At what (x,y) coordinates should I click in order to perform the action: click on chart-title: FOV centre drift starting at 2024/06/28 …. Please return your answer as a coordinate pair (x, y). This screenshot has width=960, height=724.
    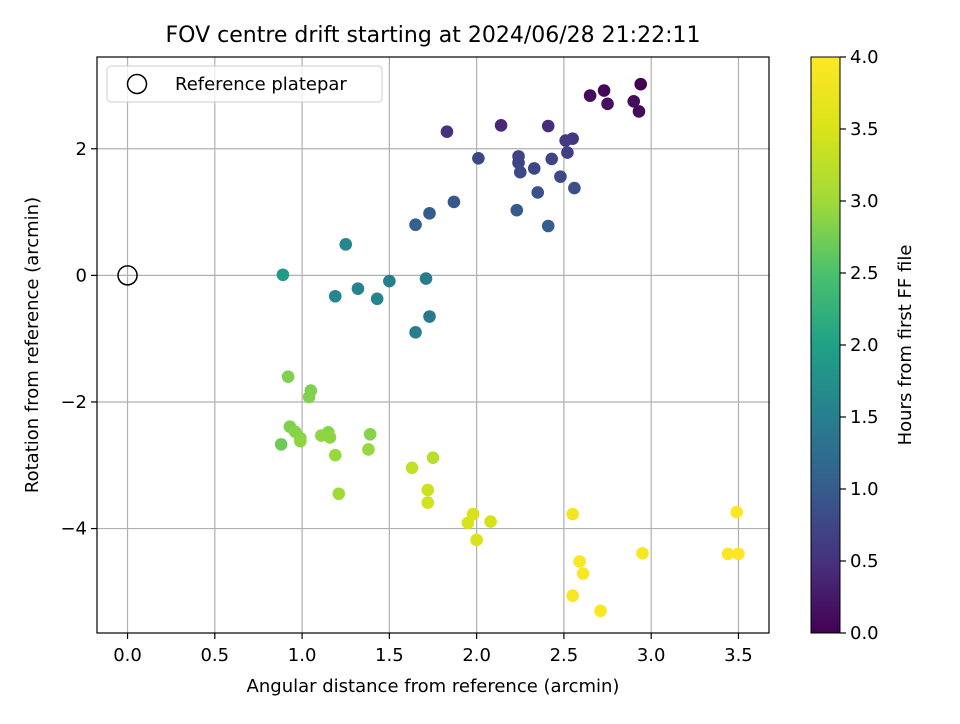
    Looking at the image, I should click on (433, 35).